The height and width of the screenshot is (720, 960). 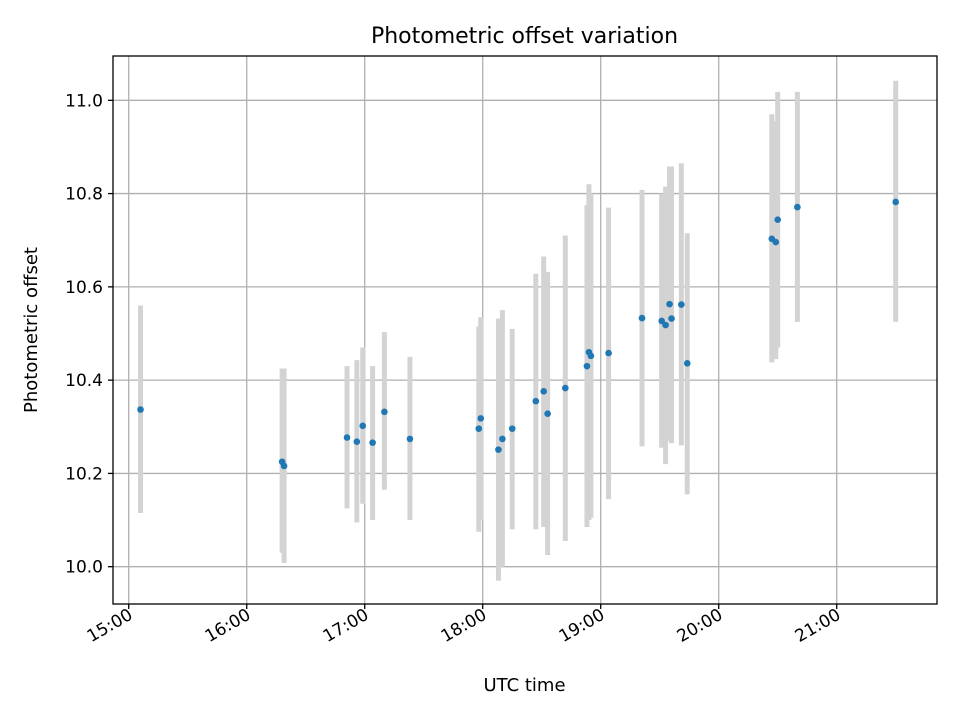 I want to click on y-tick-label: 11.0, so click(x=84, y=101).